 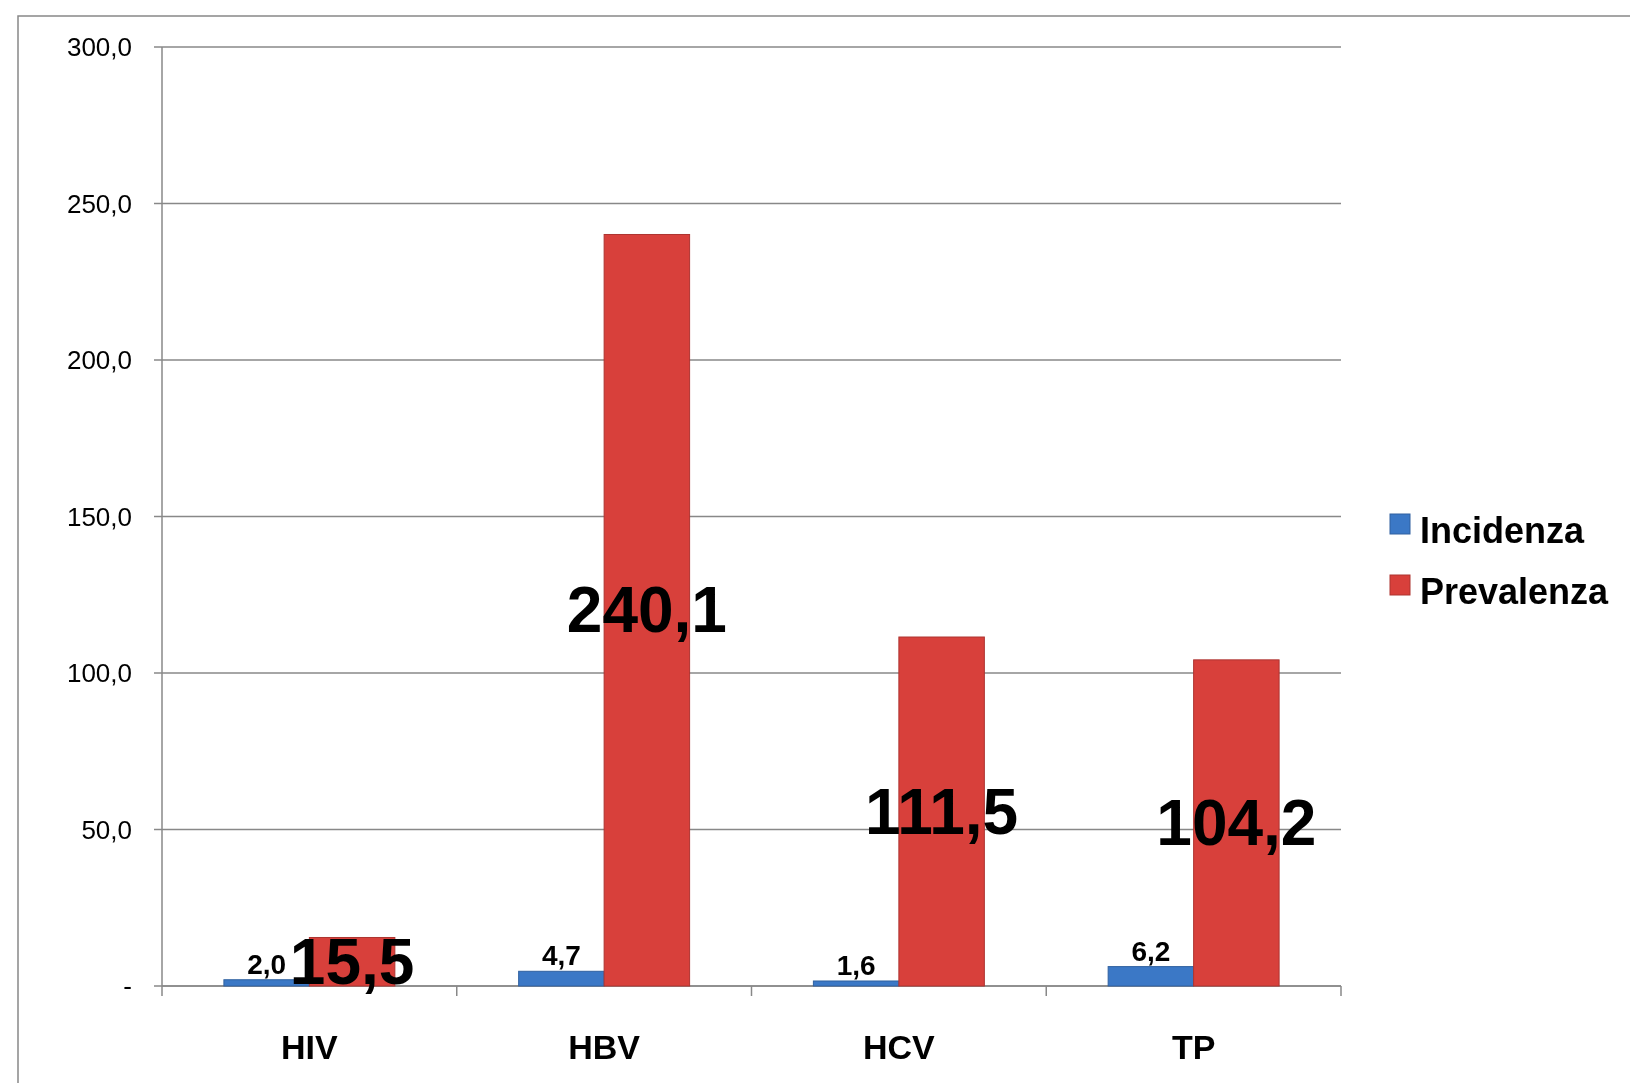 I want to click on legend-label: Prevalenza, so click(x=1515, y=591).